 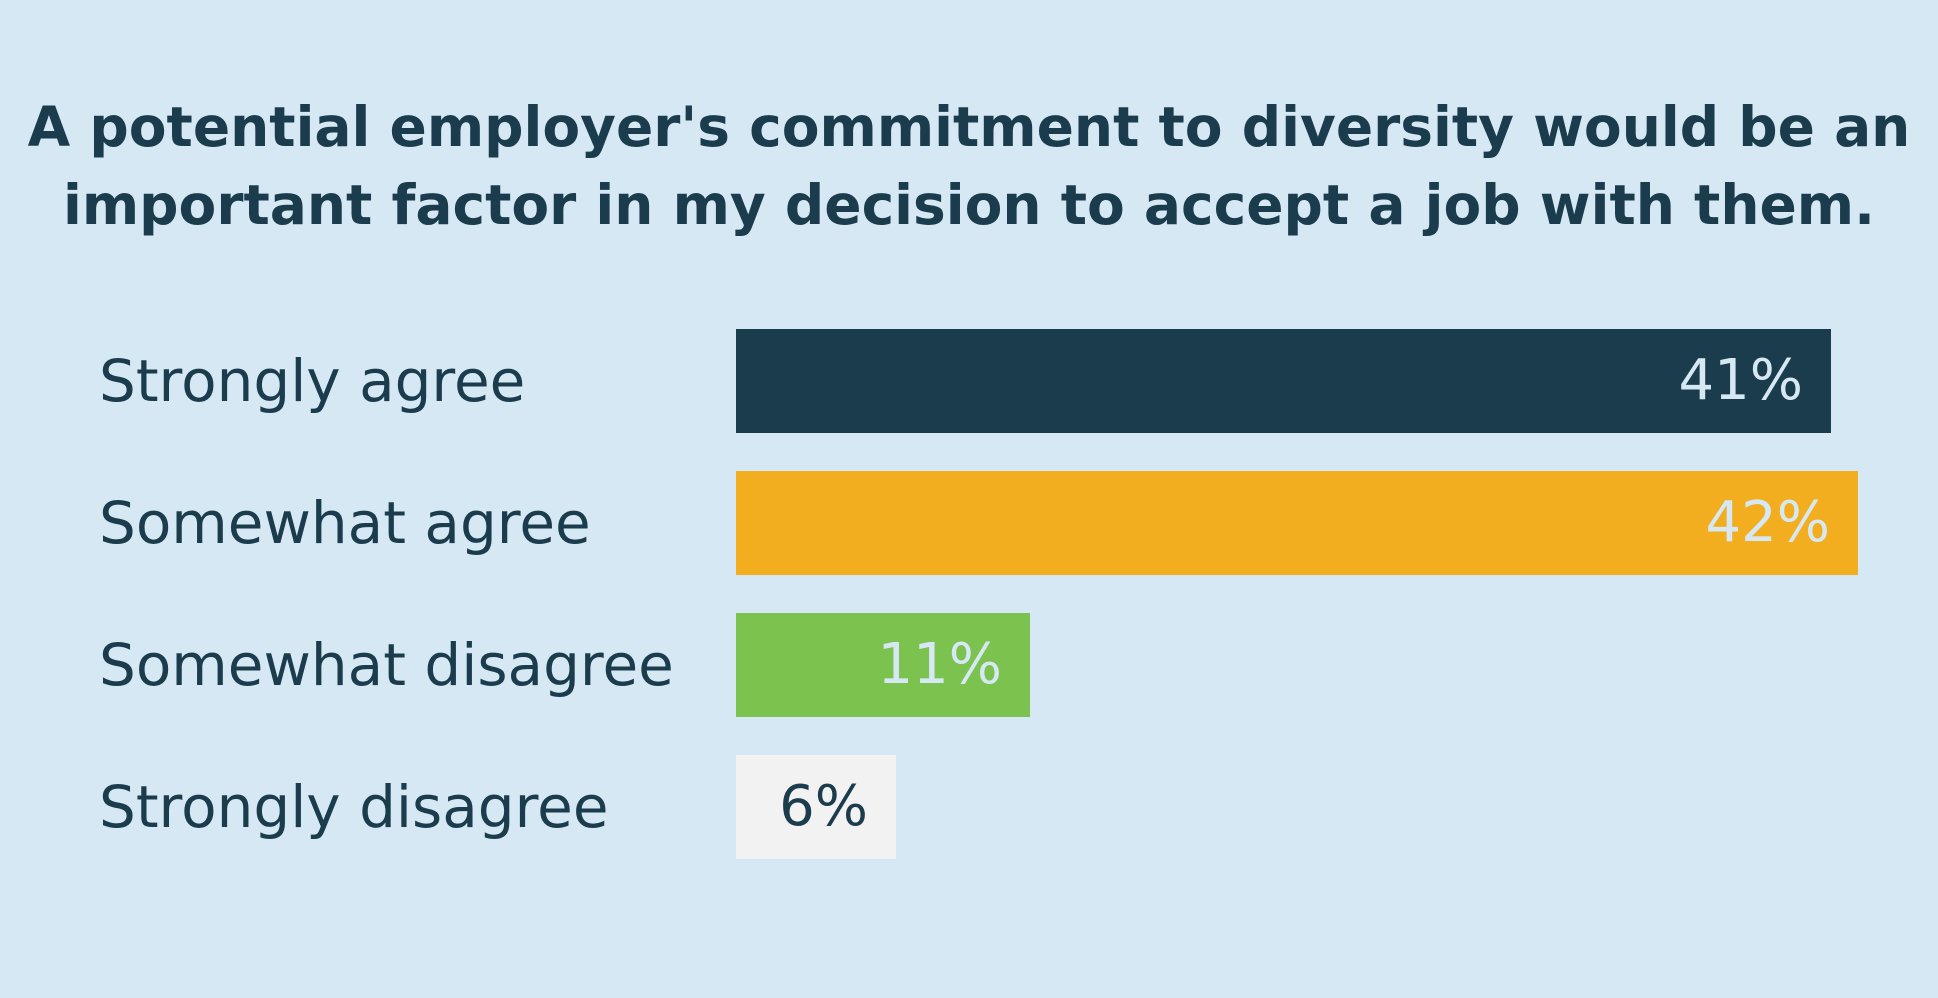 I want to click on bar-value-label: 41%, so click(x=1740, y=380).